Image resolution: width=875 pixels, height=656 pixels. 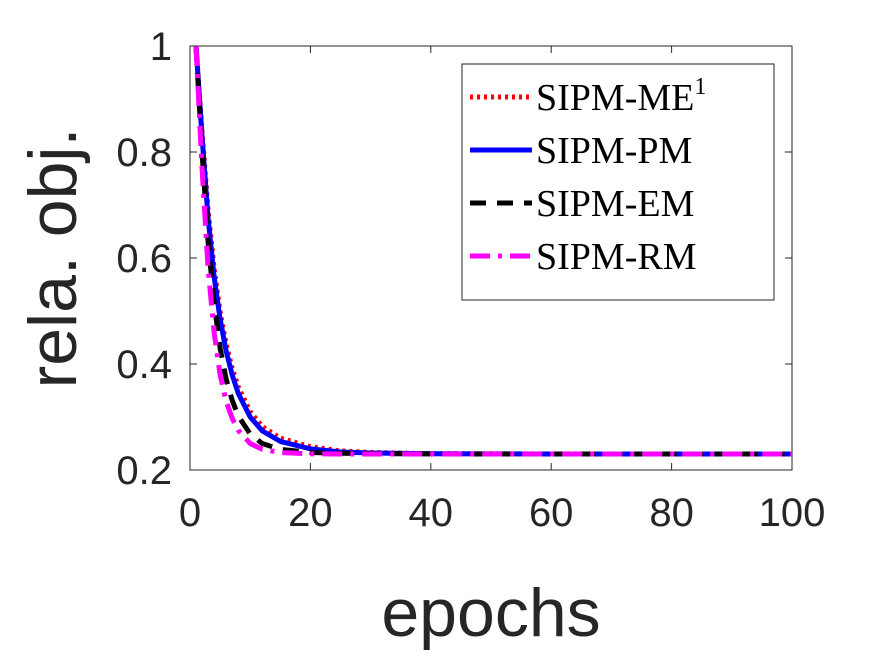 I want to click on x-tick-label: 60, so click(x=551, y=513).